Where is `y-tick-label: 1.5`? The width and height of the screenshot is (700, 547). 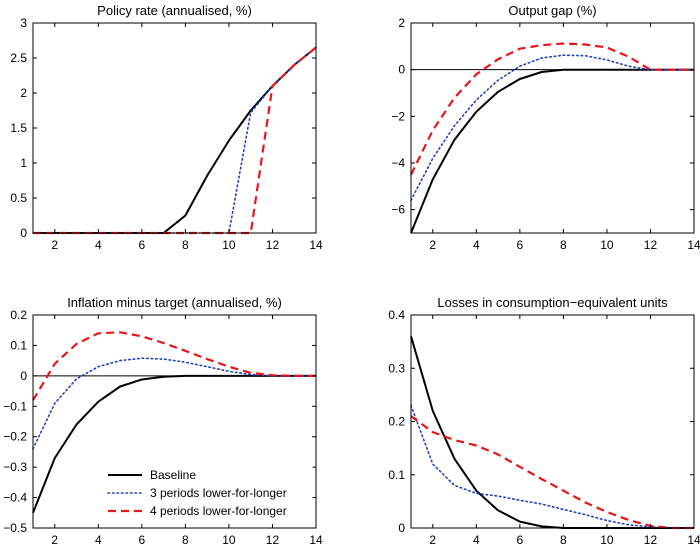 y-tick-label: 1.5 is located at coordinates (18, 128).